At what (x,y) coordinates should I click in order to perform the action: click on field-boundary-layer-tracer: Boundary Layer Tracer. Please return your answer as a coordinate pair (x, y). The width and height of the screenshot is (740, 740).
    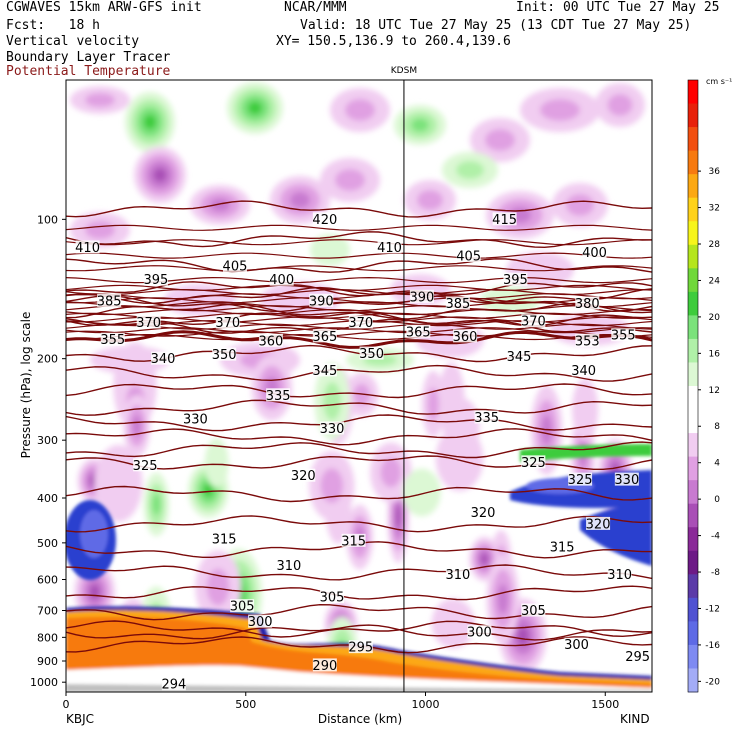
    Looking at the image, I should click on (88, 57).